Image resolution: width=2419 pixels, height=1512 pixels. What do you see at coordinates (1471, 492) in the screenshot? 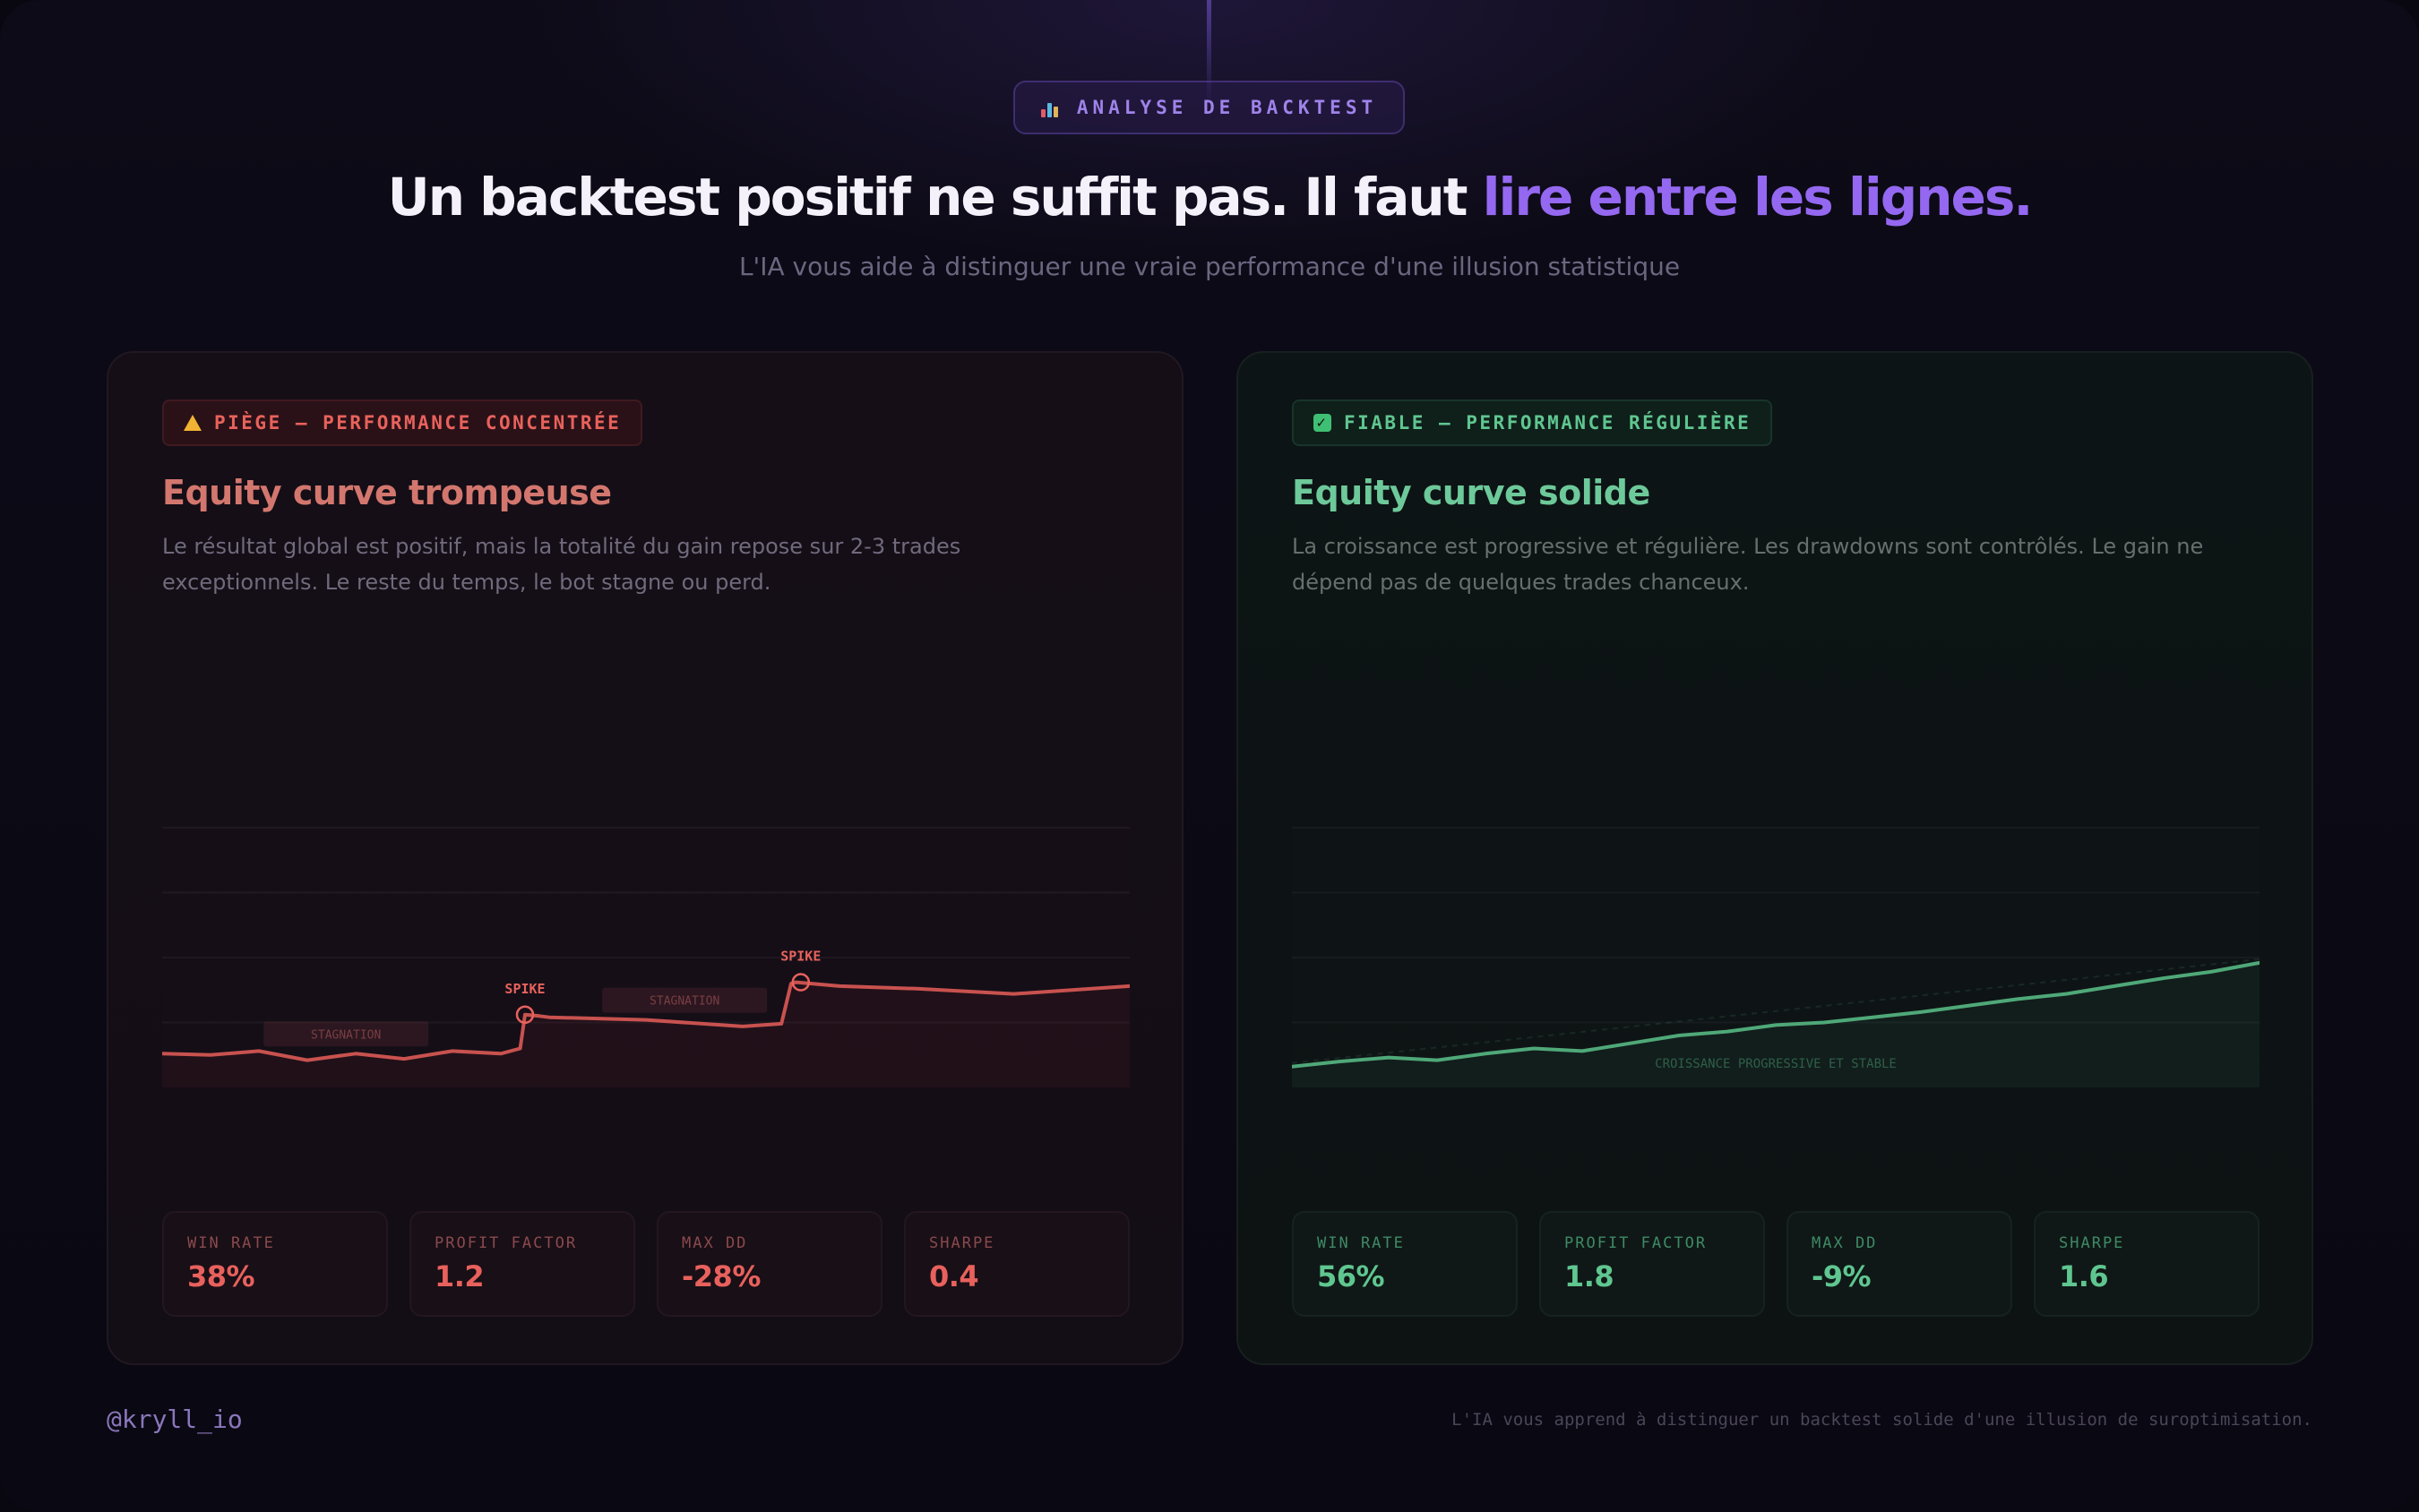
I see `reliable-card-title: Equity curve solide` at bounding box center [1471, 492].